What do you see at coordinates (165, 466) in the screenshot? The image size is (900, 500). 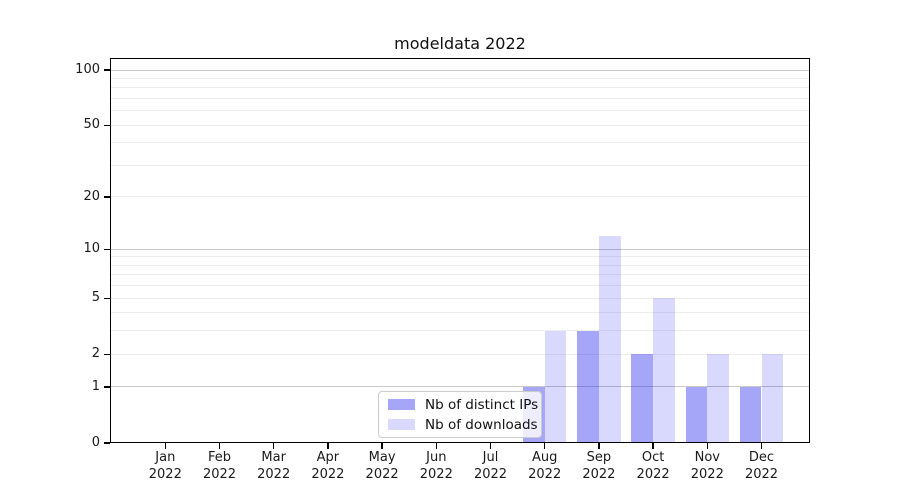 I see `x-tick-label-jan: Jan 2022` at bounding box center [165, 466].